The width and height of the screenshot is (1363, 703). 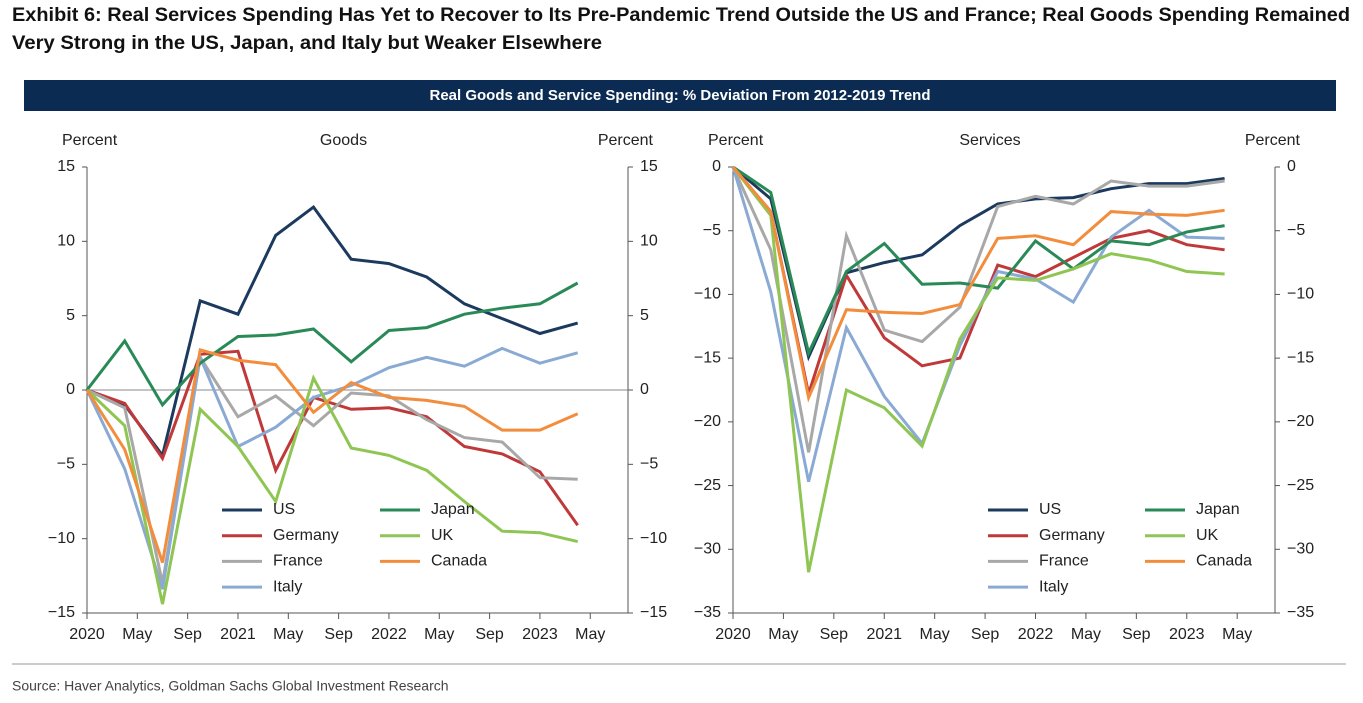 I want to click on y-tick-label: 10, so click(x=66, y=241).